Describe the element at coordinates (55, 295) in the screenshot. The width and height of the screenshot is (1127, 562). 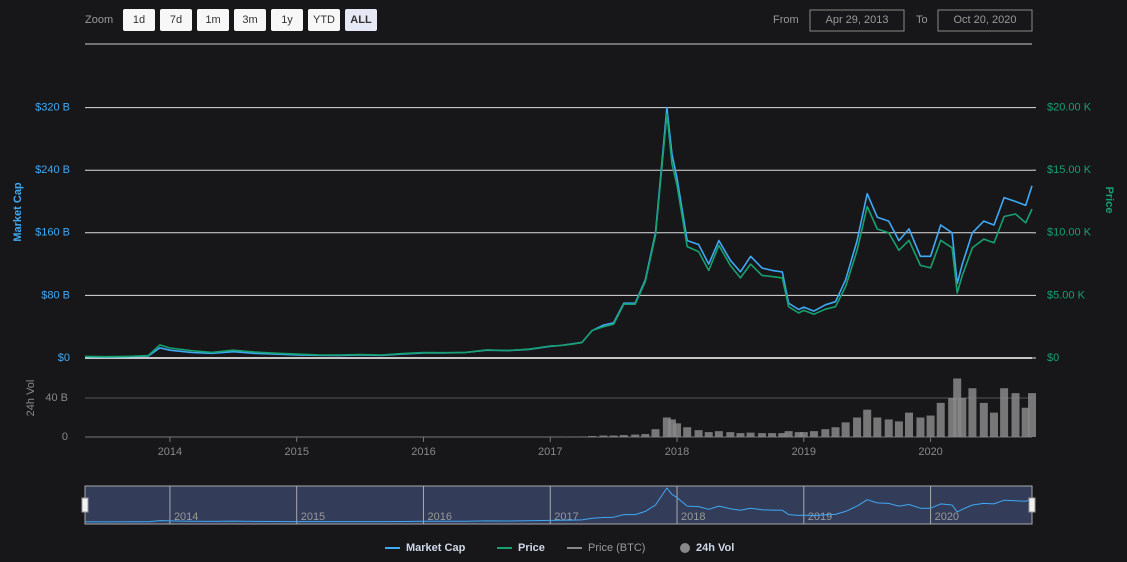
I see `y-tick-label: $80 B` at that location.